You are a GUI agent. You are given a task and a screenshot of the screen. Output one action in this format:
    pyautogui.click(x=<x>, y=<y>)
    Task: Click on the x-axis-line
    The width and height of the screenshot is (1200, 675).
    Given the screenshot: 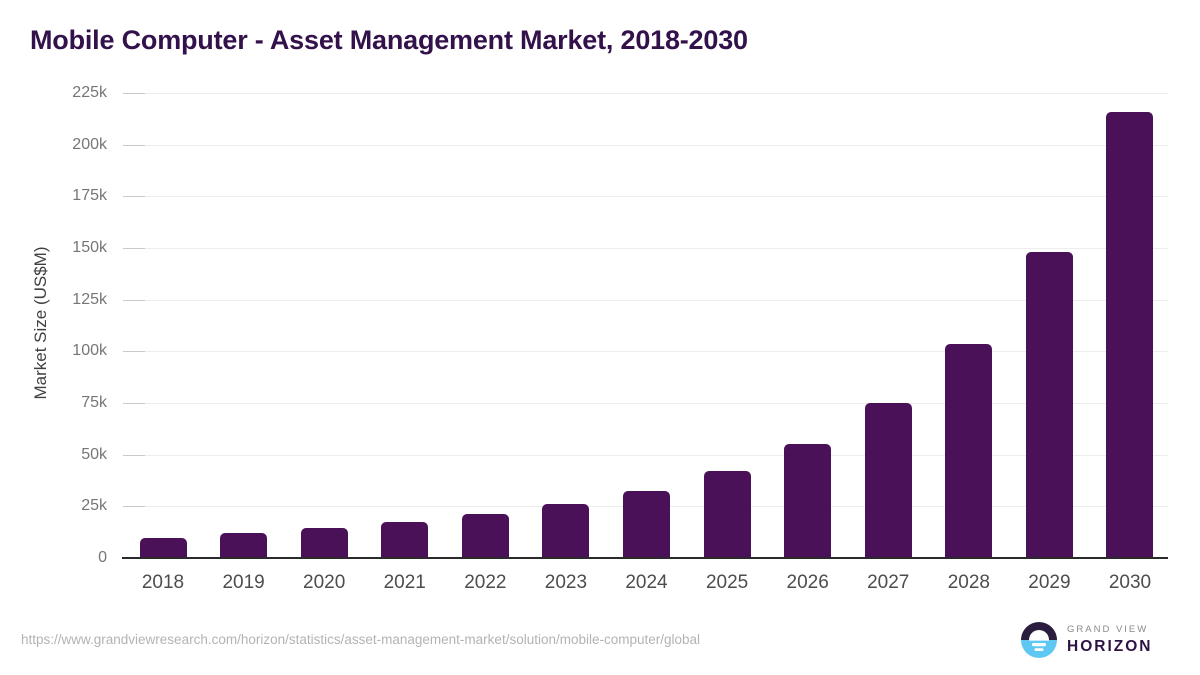 What is the action you would take?
    pyautogui.click(x=645, y=558)
    